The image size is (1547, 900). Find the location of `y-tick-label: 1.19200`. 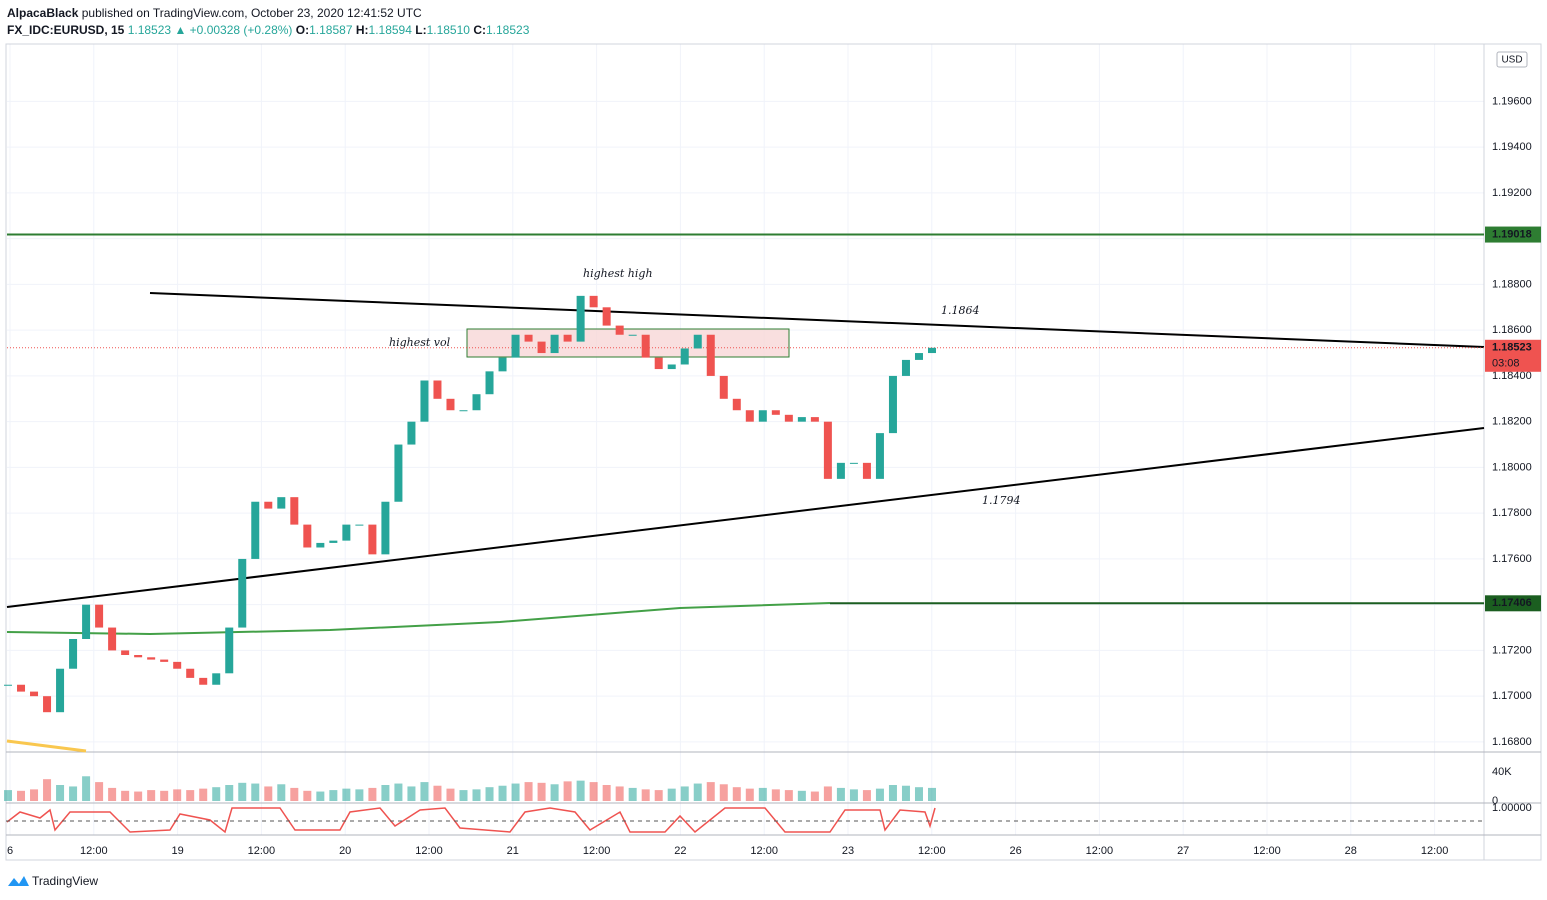

y-tick-label: 1.19200 is located at coordinates (1512, 193).